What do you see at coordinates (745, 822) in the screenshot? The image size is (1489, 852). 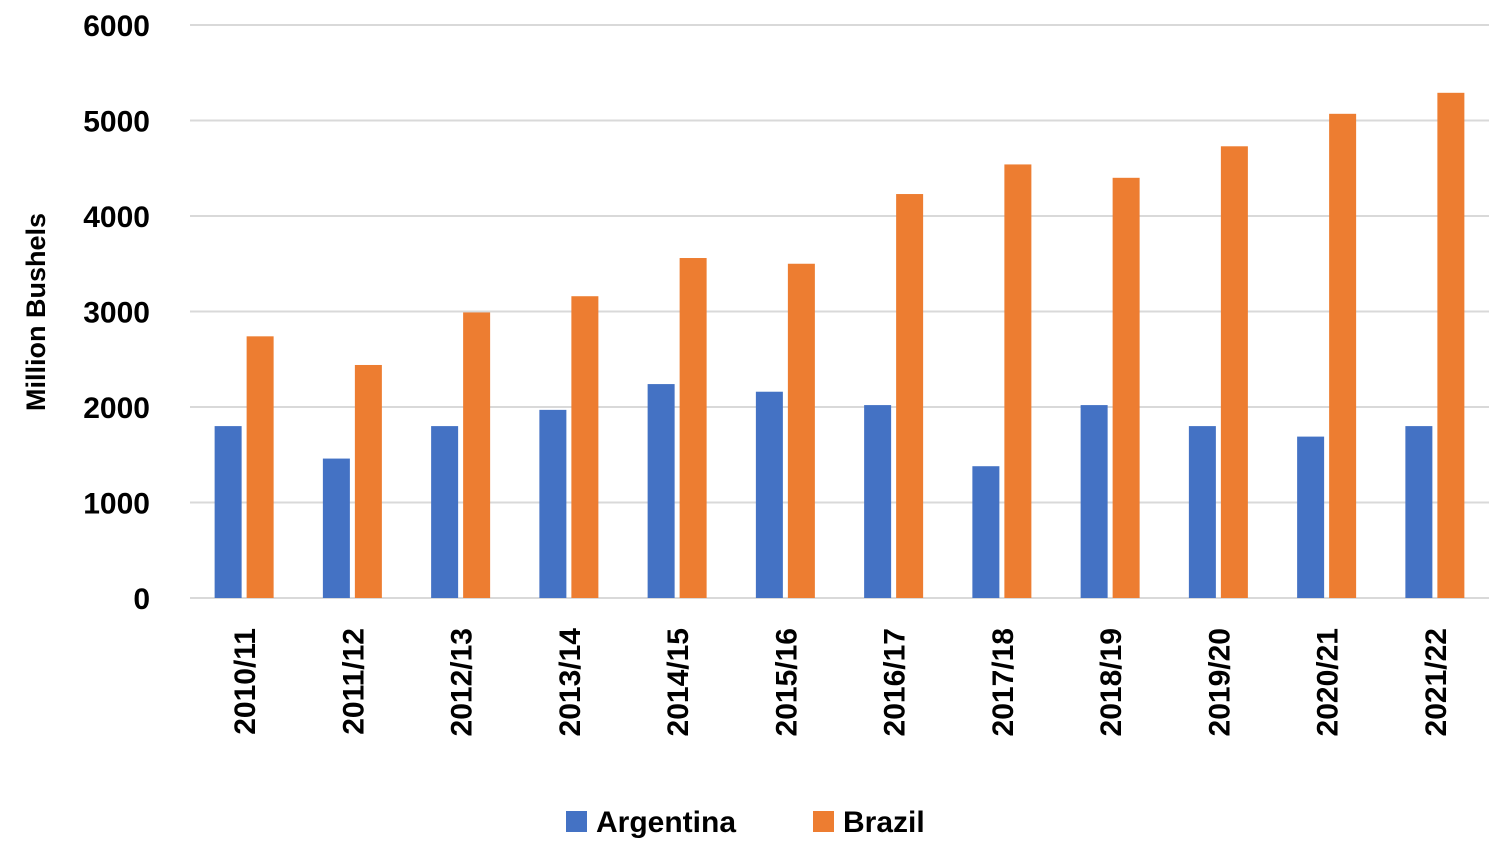 I see `legend: Argentina Brazil` at bounding box center [745, 822].